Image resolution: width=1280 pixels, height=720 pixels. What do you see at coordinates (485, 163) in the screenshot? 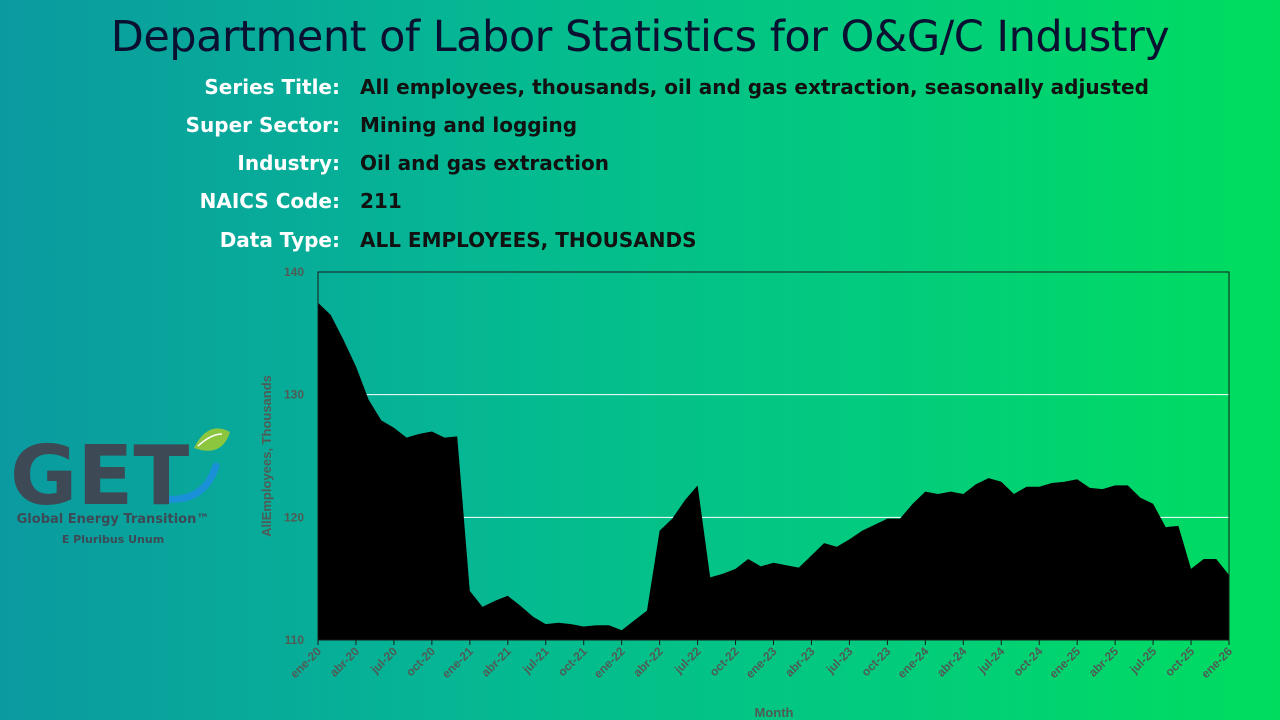
I see `industry-value: Oil and gas extraction` at bounding box center [485, 163].